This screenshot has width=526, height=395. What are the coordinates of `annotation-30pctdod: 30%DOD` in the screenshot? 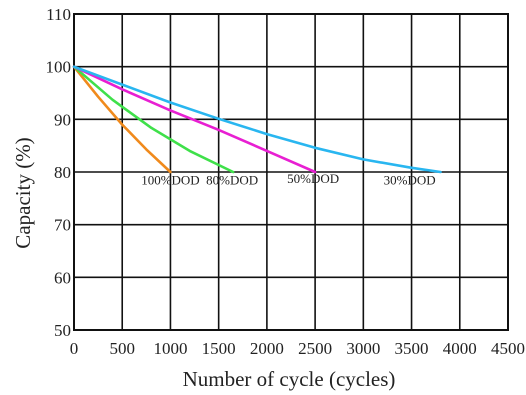 It's located at (410, 180).